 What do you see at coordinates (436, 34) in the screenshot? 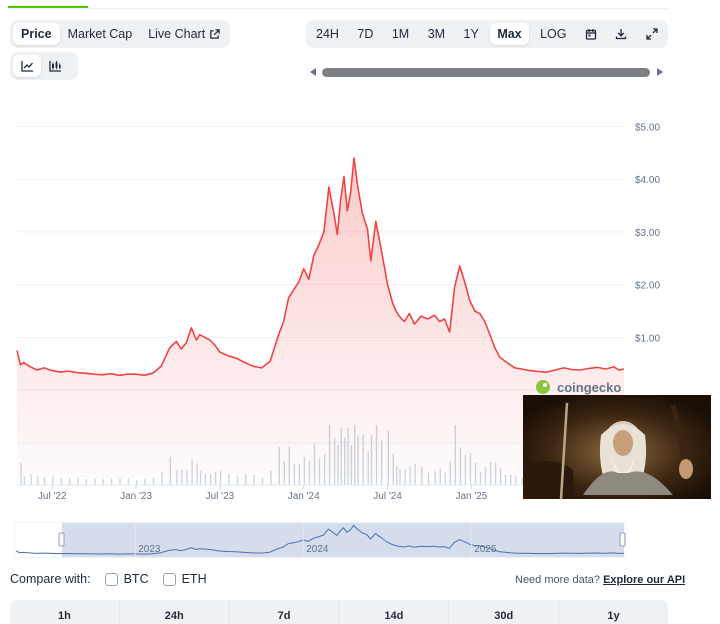
I see `range-3m-button: 3M` at bounding box center [436, 34].